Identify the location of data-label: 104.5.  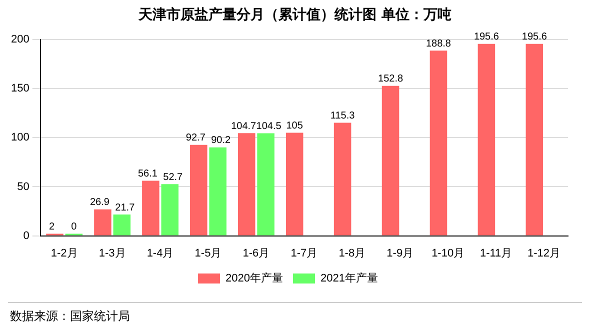
(269, 126).